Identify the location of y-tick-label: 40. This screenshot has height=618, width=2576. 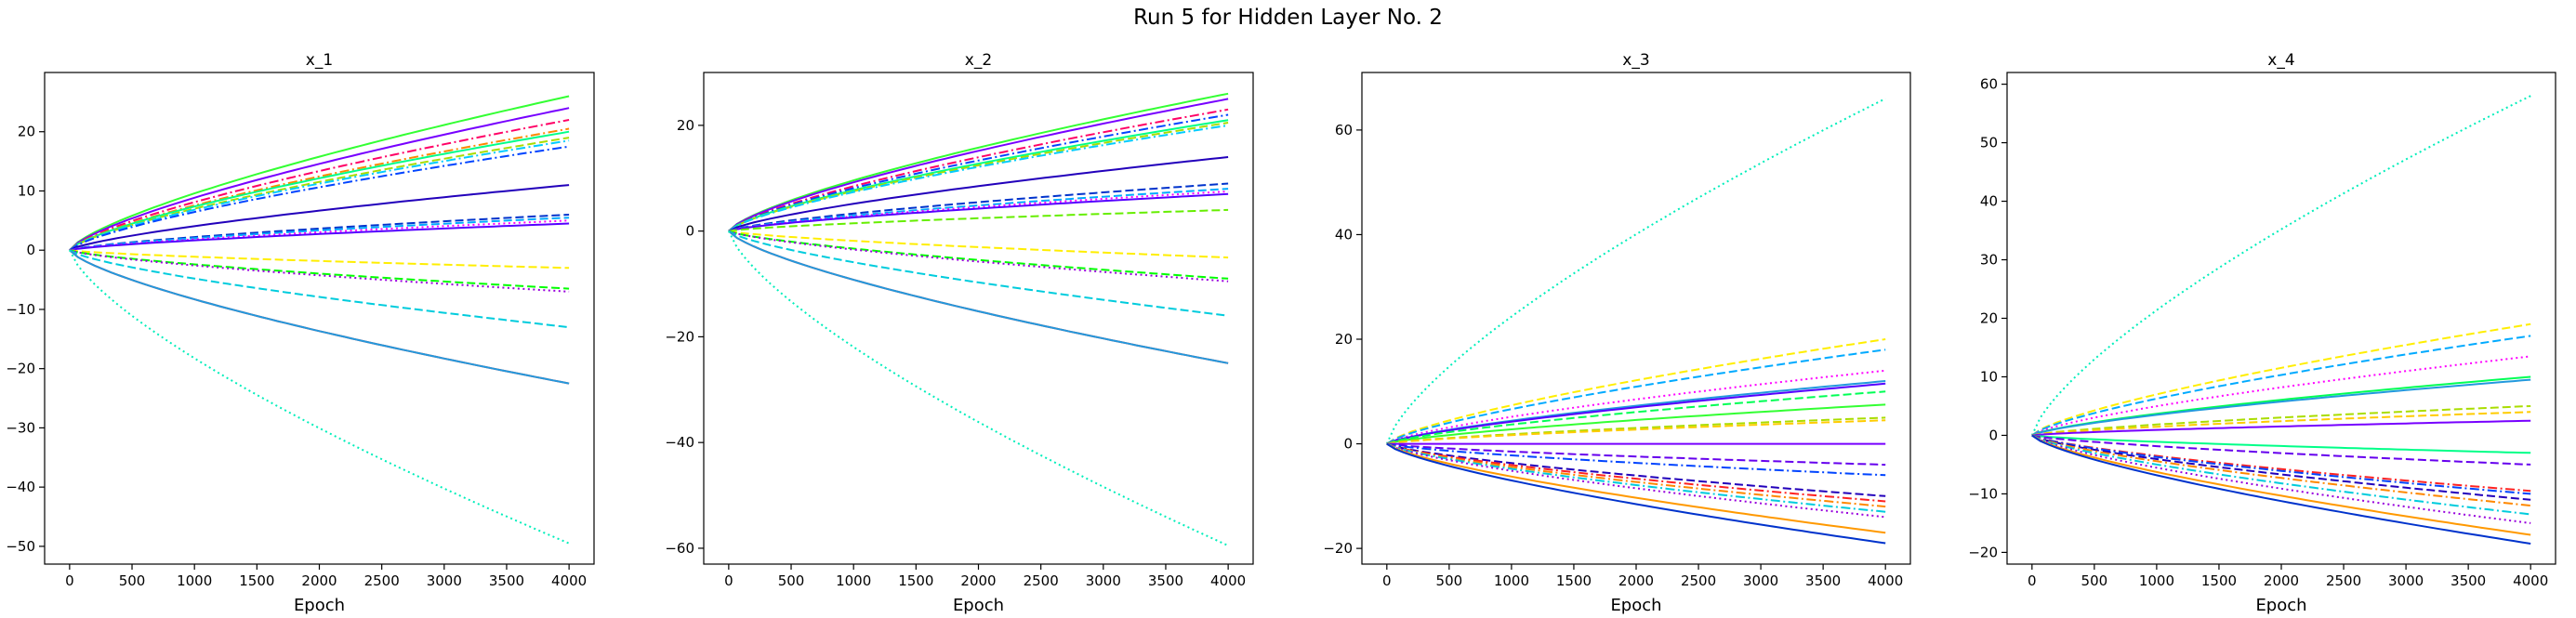
(1344, 234).